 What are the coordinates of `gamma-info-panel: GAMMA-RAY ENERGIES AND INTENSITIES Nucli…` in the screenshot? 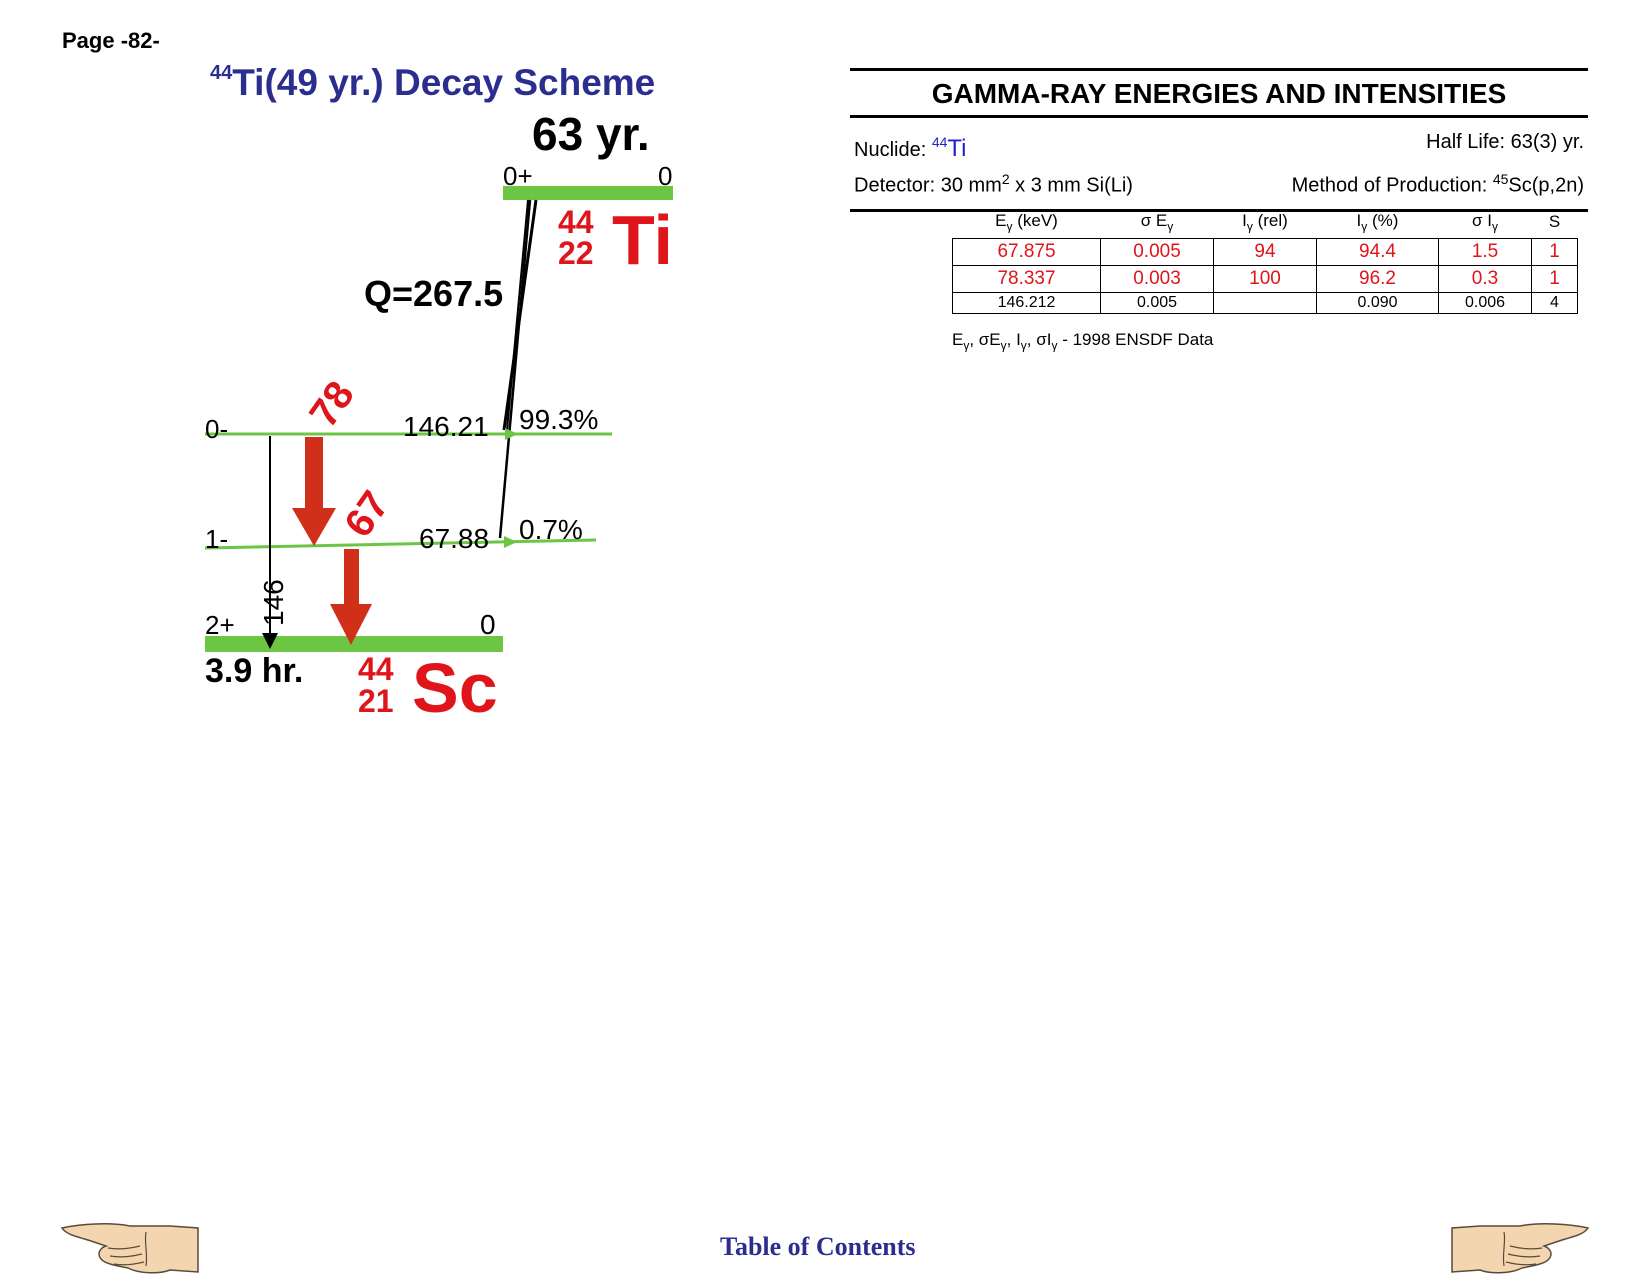 It's located at (1219, 140).